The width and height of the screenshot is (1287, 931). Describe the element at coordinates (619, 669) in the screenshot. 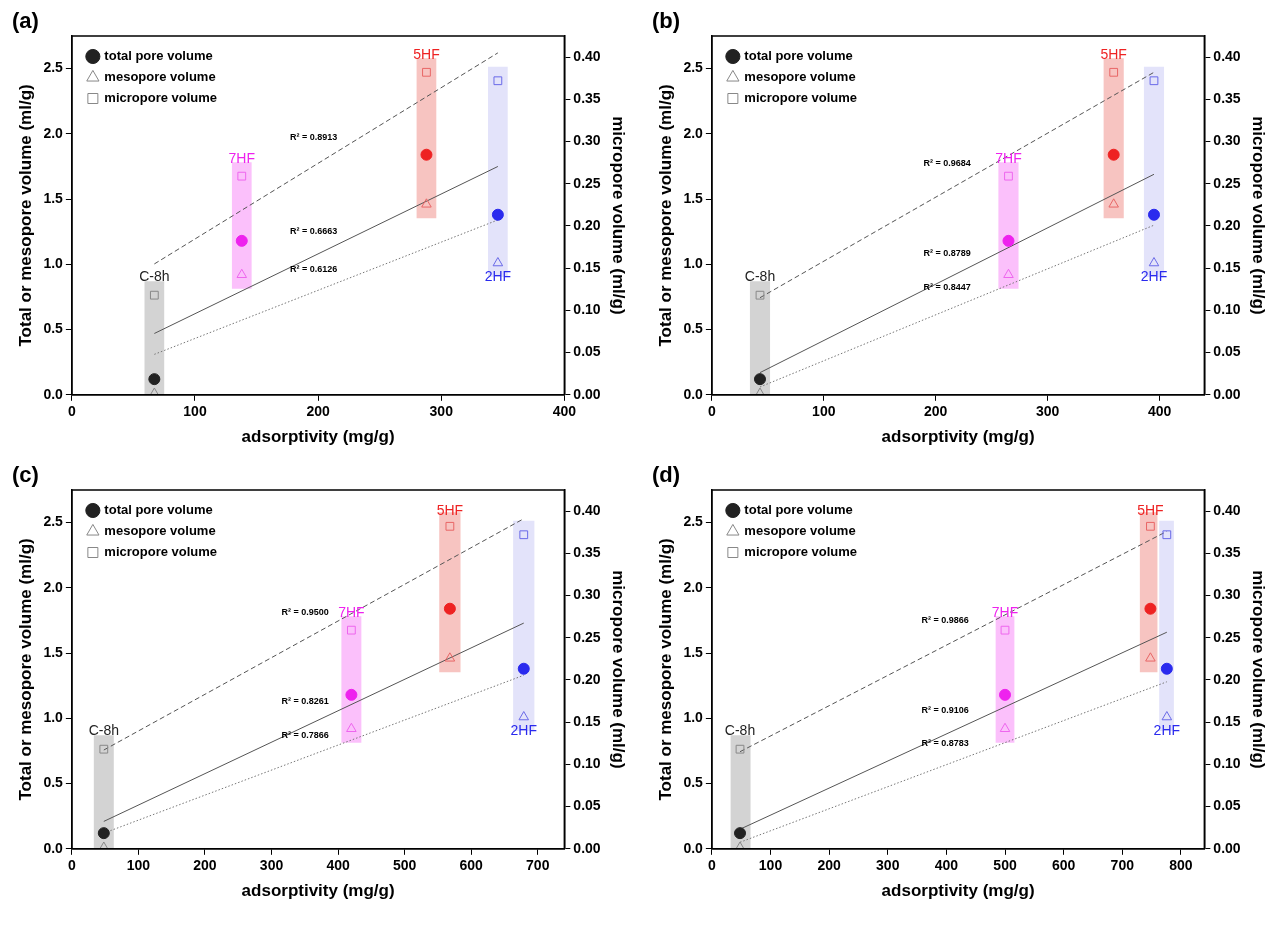

I see `y2-axis-title: micropore volume (ml/g)` at that location.